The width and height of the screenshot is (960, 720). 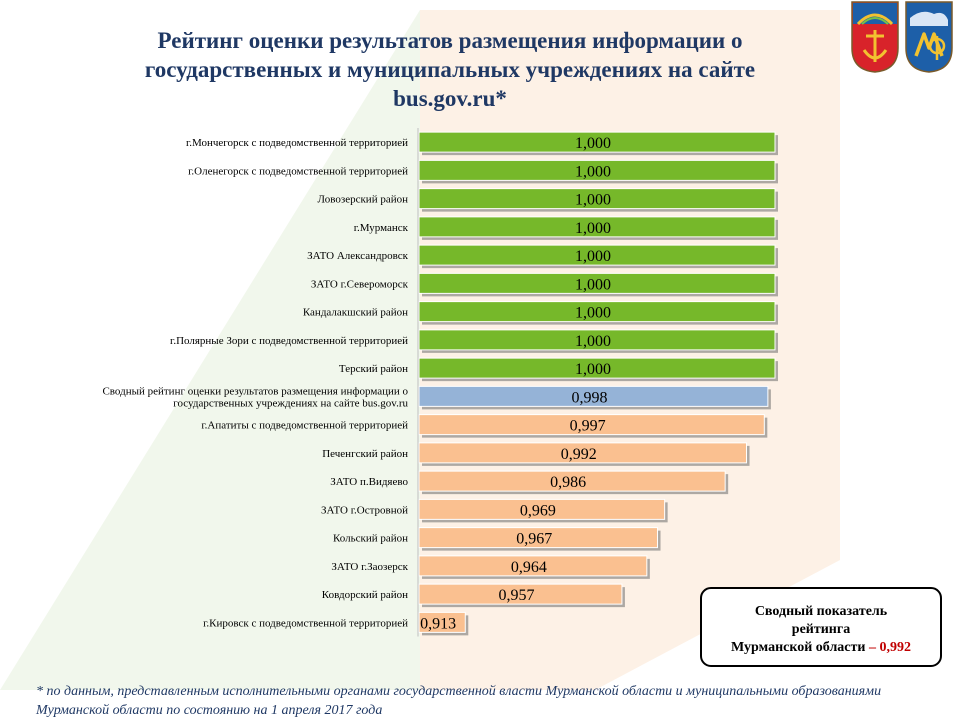 What do you see at coordinates (579, 454) in the screenshot?
I see `bar-value-label: 0,992` at bounding box center [579, 454].